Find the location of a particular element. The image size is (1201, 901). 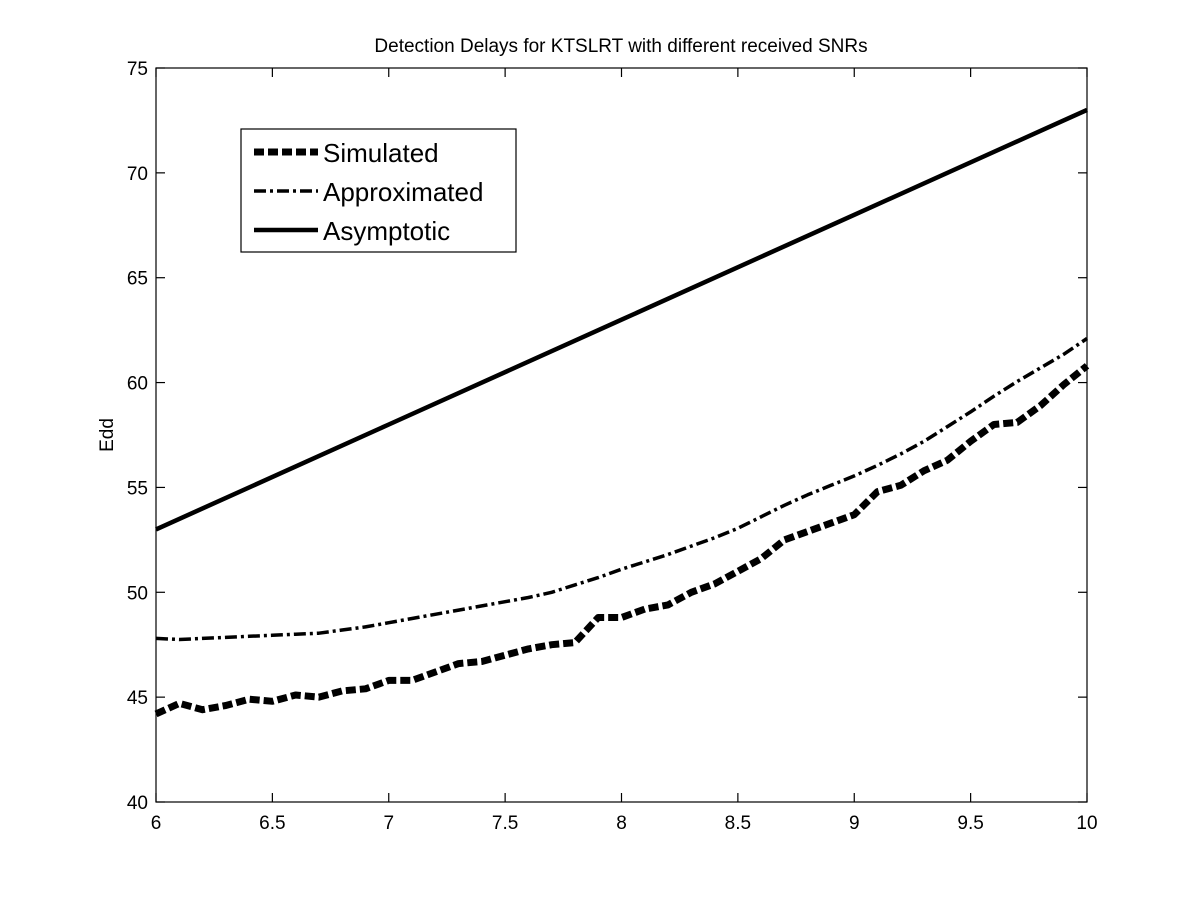

y-tick-label: 40 is located at coordinates (137, 803).